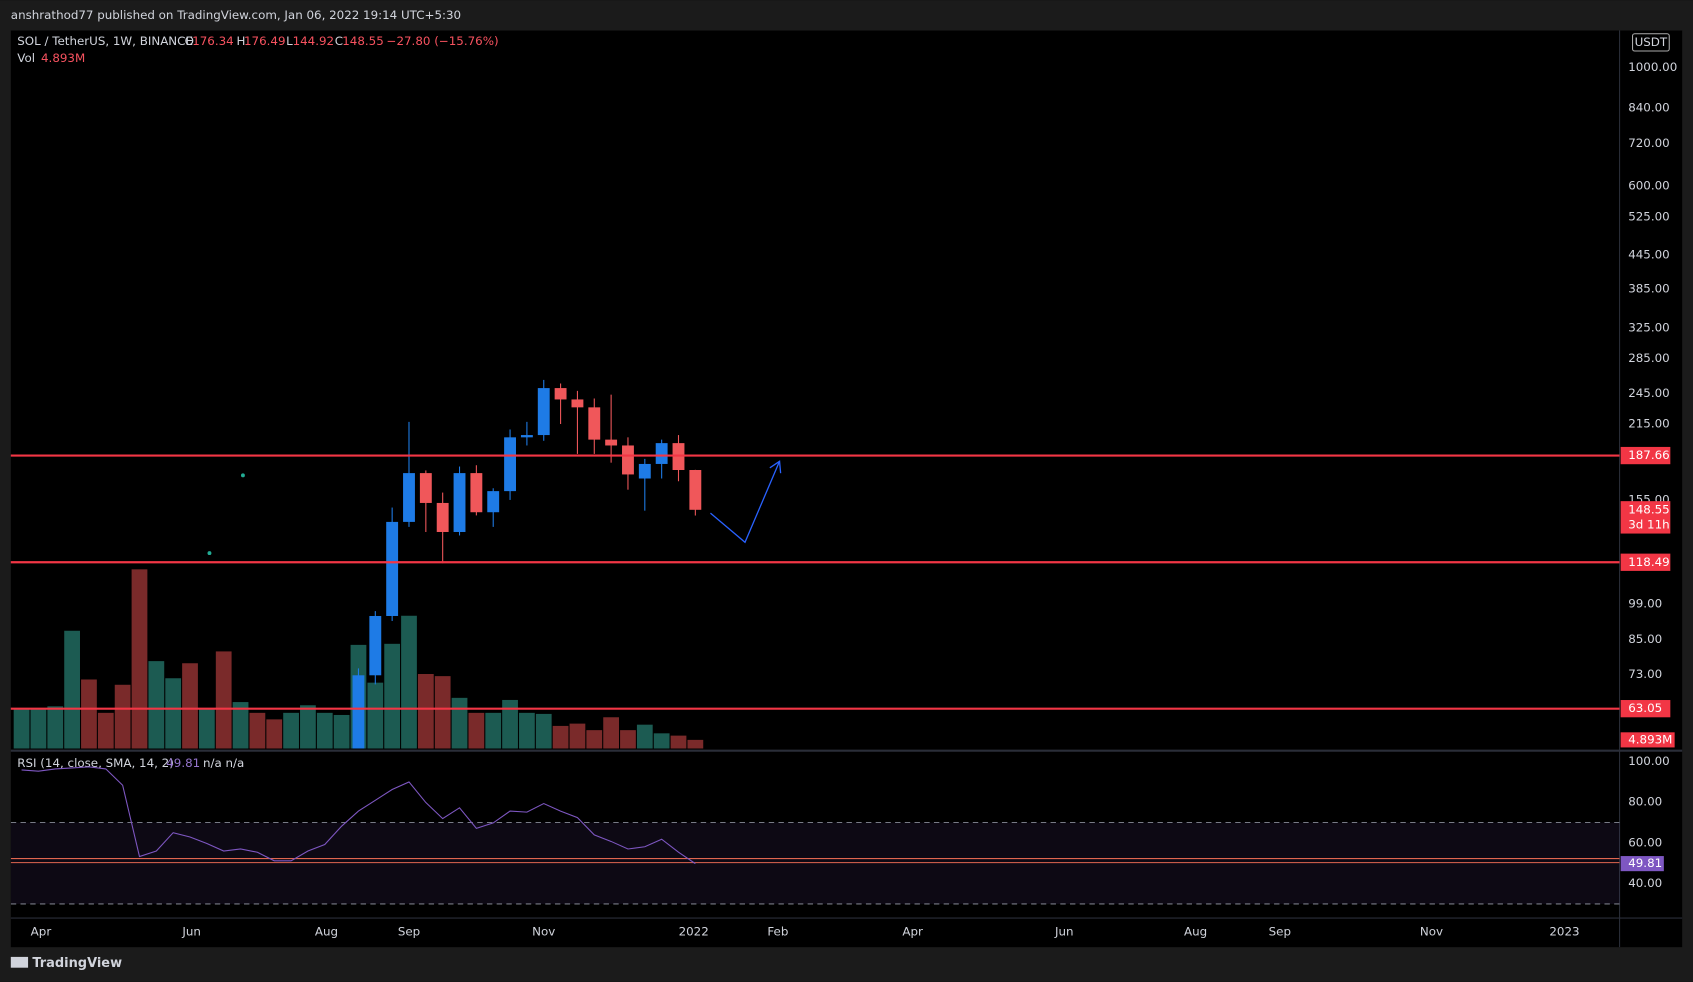 The height and width of the screenshot is (982, 1693). I want to click on x-tick-label: Nov, so click(1431, 932).